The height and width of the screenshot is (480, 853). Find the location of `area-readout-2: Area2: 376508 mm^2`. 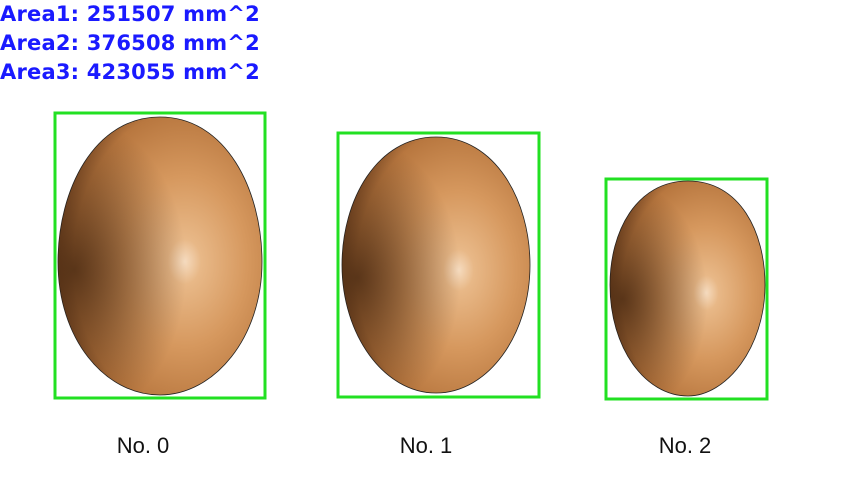

area-readout-2: Area2: 376508 mm^2 is located at coordinates (130, 43).